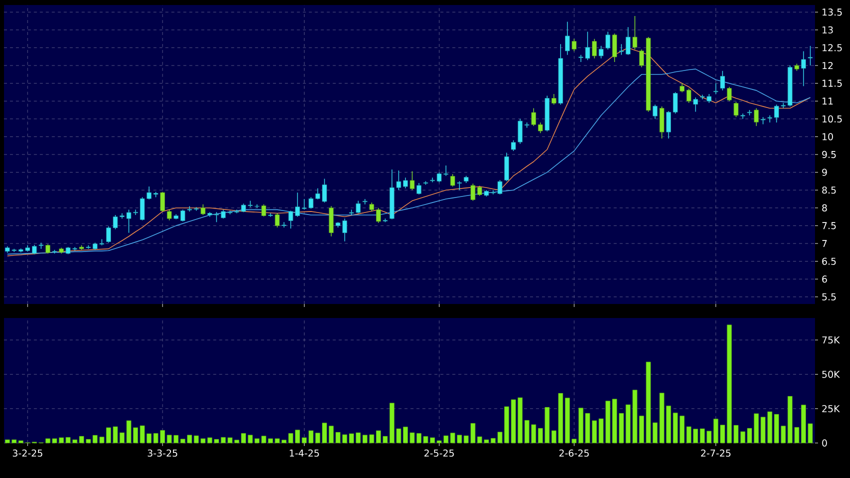 The width and height of the screenshot is (850, 478). What do you see at coordinates (832, 48) in the screenshot?
I see `y-tick-label: 12.5` at bounding box center [832, 48].